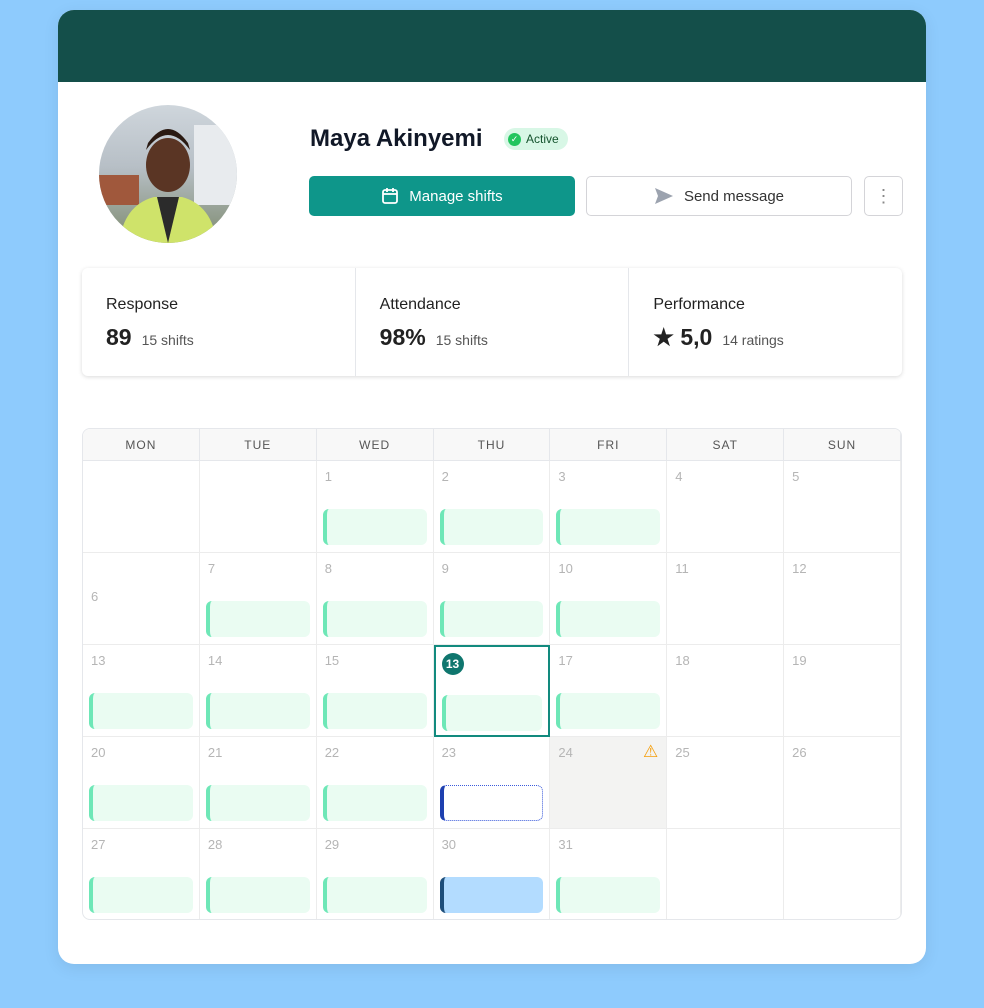 This screenshot has width=984, height=1008. Describe the element at coordinates (842, 507) in the screenshot. I see `calendar-day: 5` at that location.